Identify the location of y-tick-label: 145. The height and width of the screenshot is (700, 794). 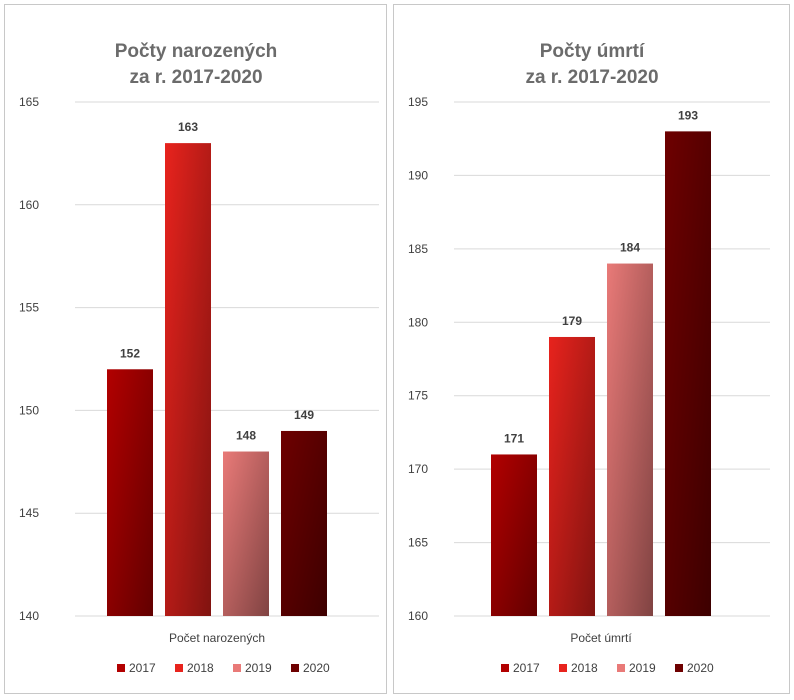
(29, 513).